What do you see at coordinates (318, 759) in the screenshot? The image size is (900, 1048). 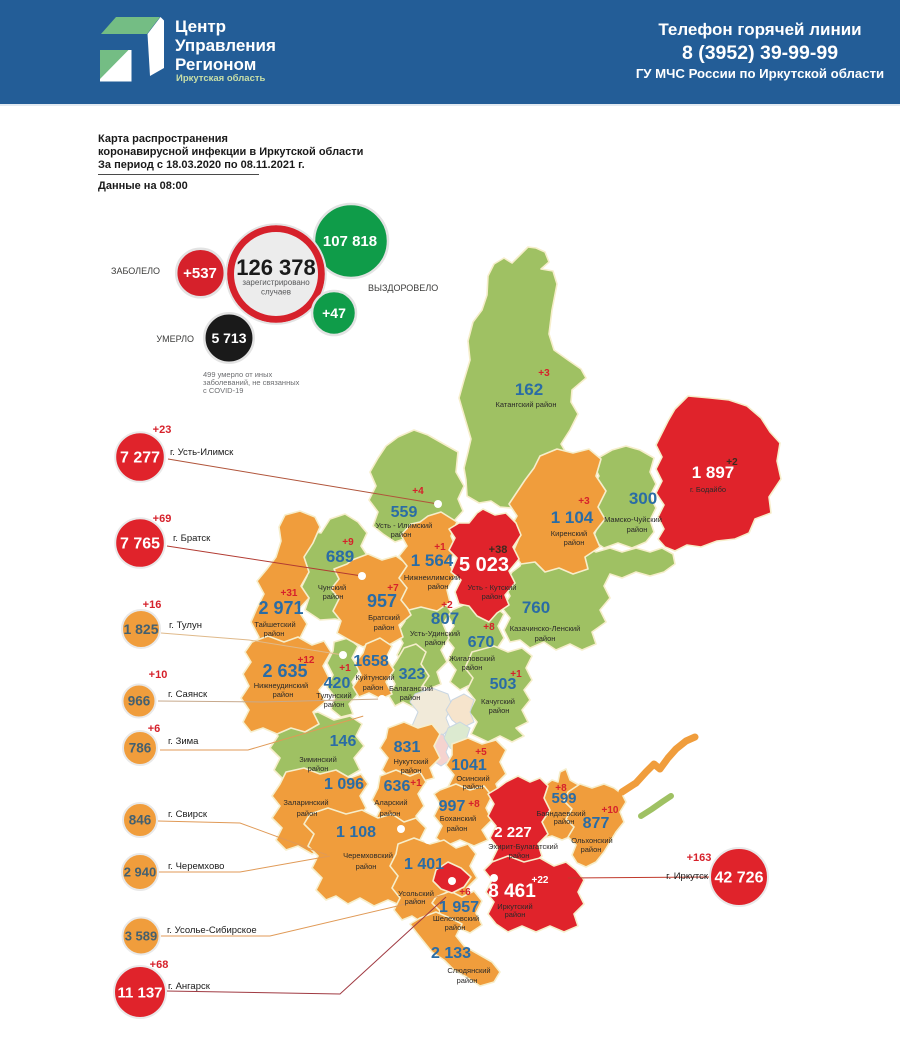 I see `svg-text: Зиминский` at bounding box center [318, 759].